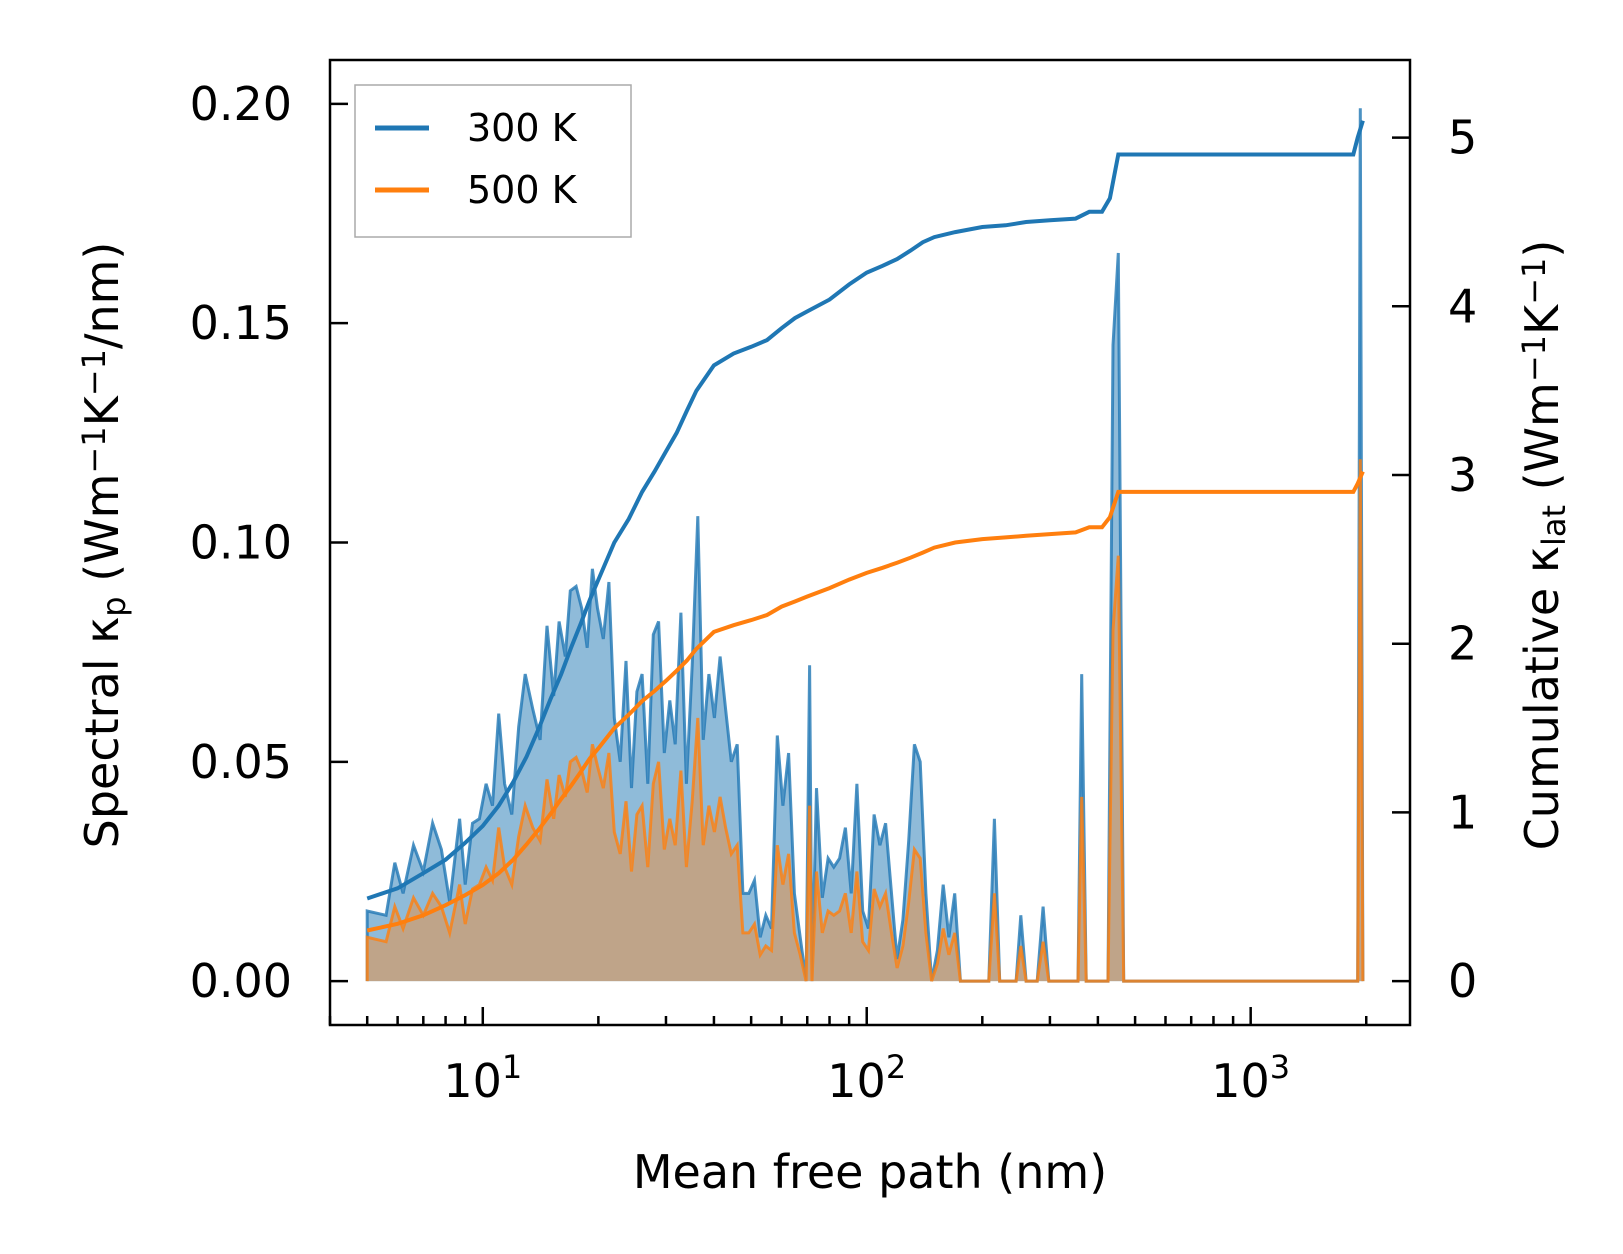 The height and width of the screenshot is (1254, 1623). Describe the element at coordinates (241, 104) in the screenshot. I see `y-left-tick-label: 0.20` at that location.